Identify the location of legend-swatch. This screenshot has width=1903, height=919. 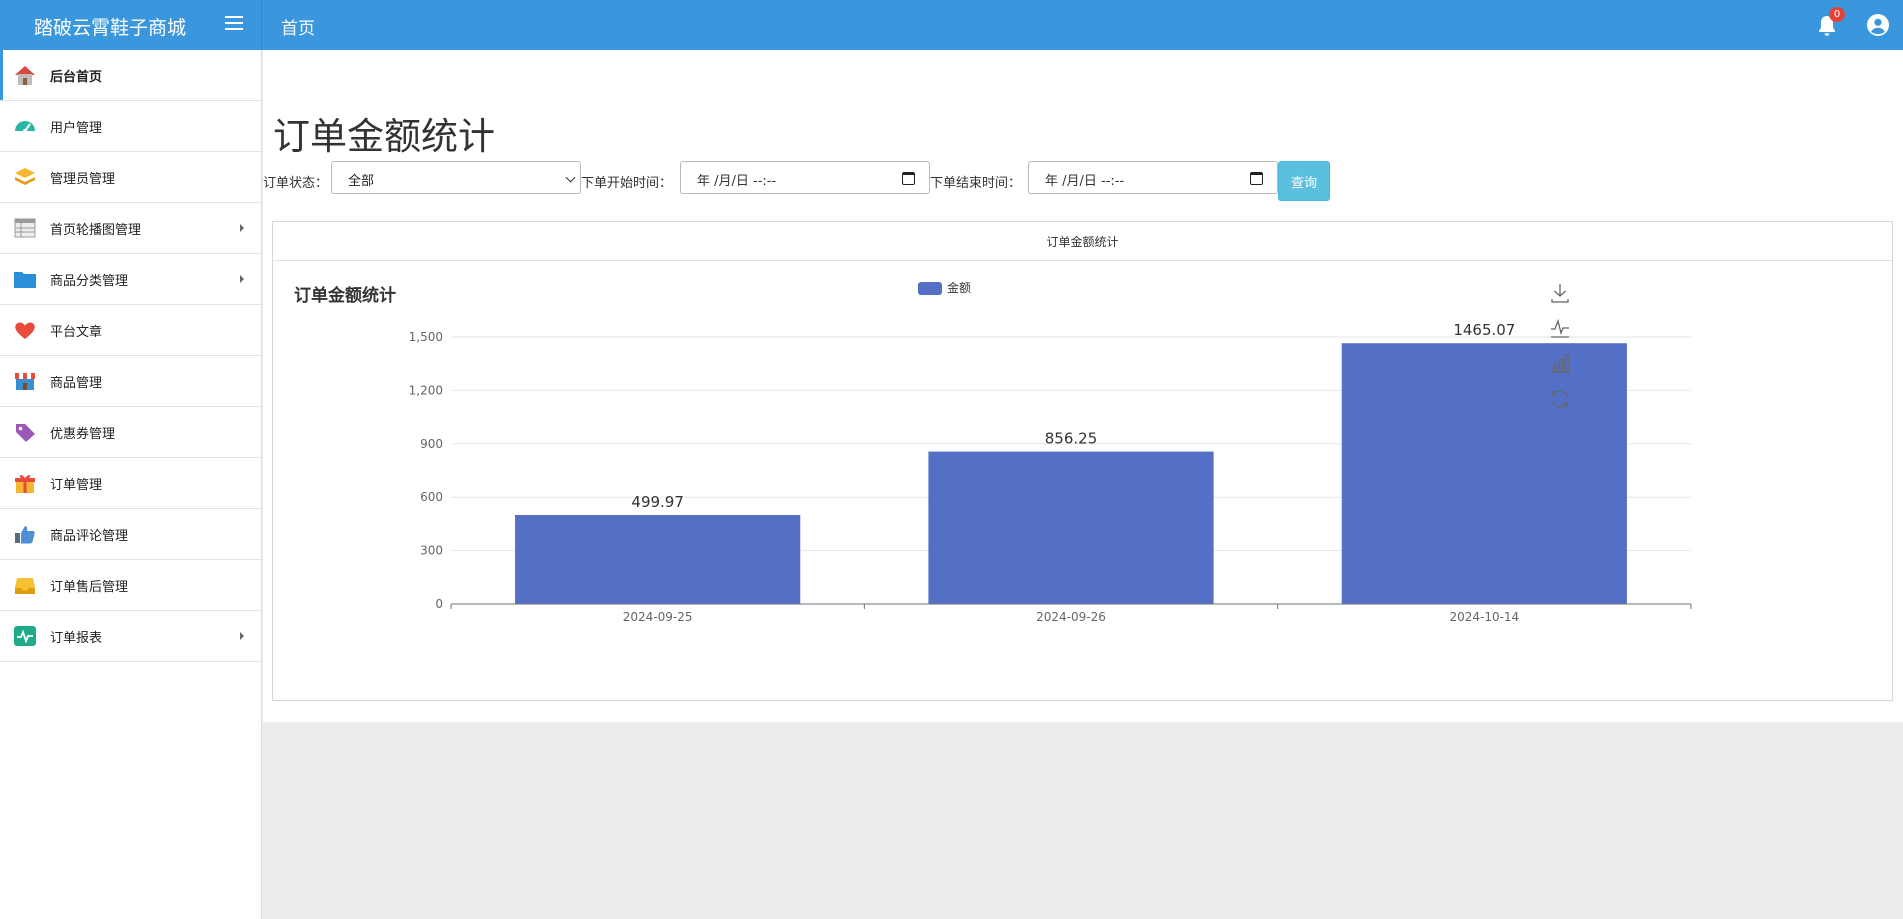
(930, 288).